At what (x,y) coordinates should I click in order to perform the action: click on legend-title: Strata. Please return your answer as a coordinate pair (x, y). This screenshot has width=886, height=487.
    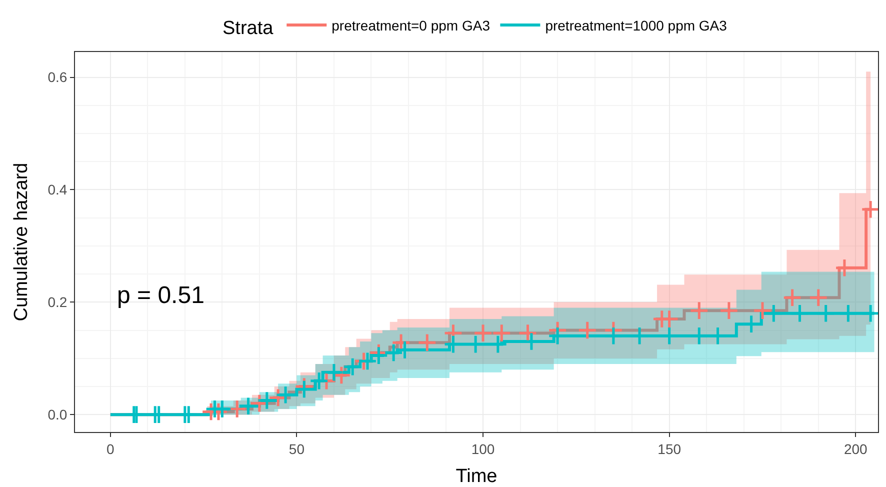
    Looking at the image, I should click on (248, 29).